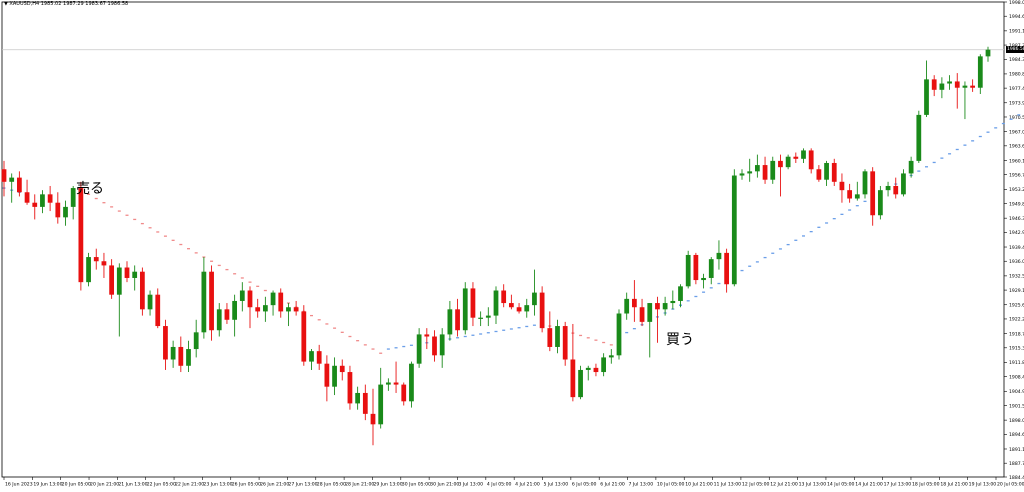 Image resolution: width=1024 pixels, height=492 pixels. I want to click on x-tick-label: 3 Jul 13:00, so click(470, 485).